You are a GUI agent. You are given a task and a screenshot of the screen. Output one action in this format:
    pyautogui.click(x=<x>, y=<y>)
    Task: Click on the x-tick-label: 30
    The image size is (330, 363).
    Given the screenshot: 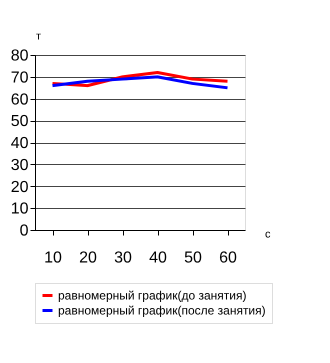 What is the action you would take?
    pyautogui.click(x=123, y=258)
    